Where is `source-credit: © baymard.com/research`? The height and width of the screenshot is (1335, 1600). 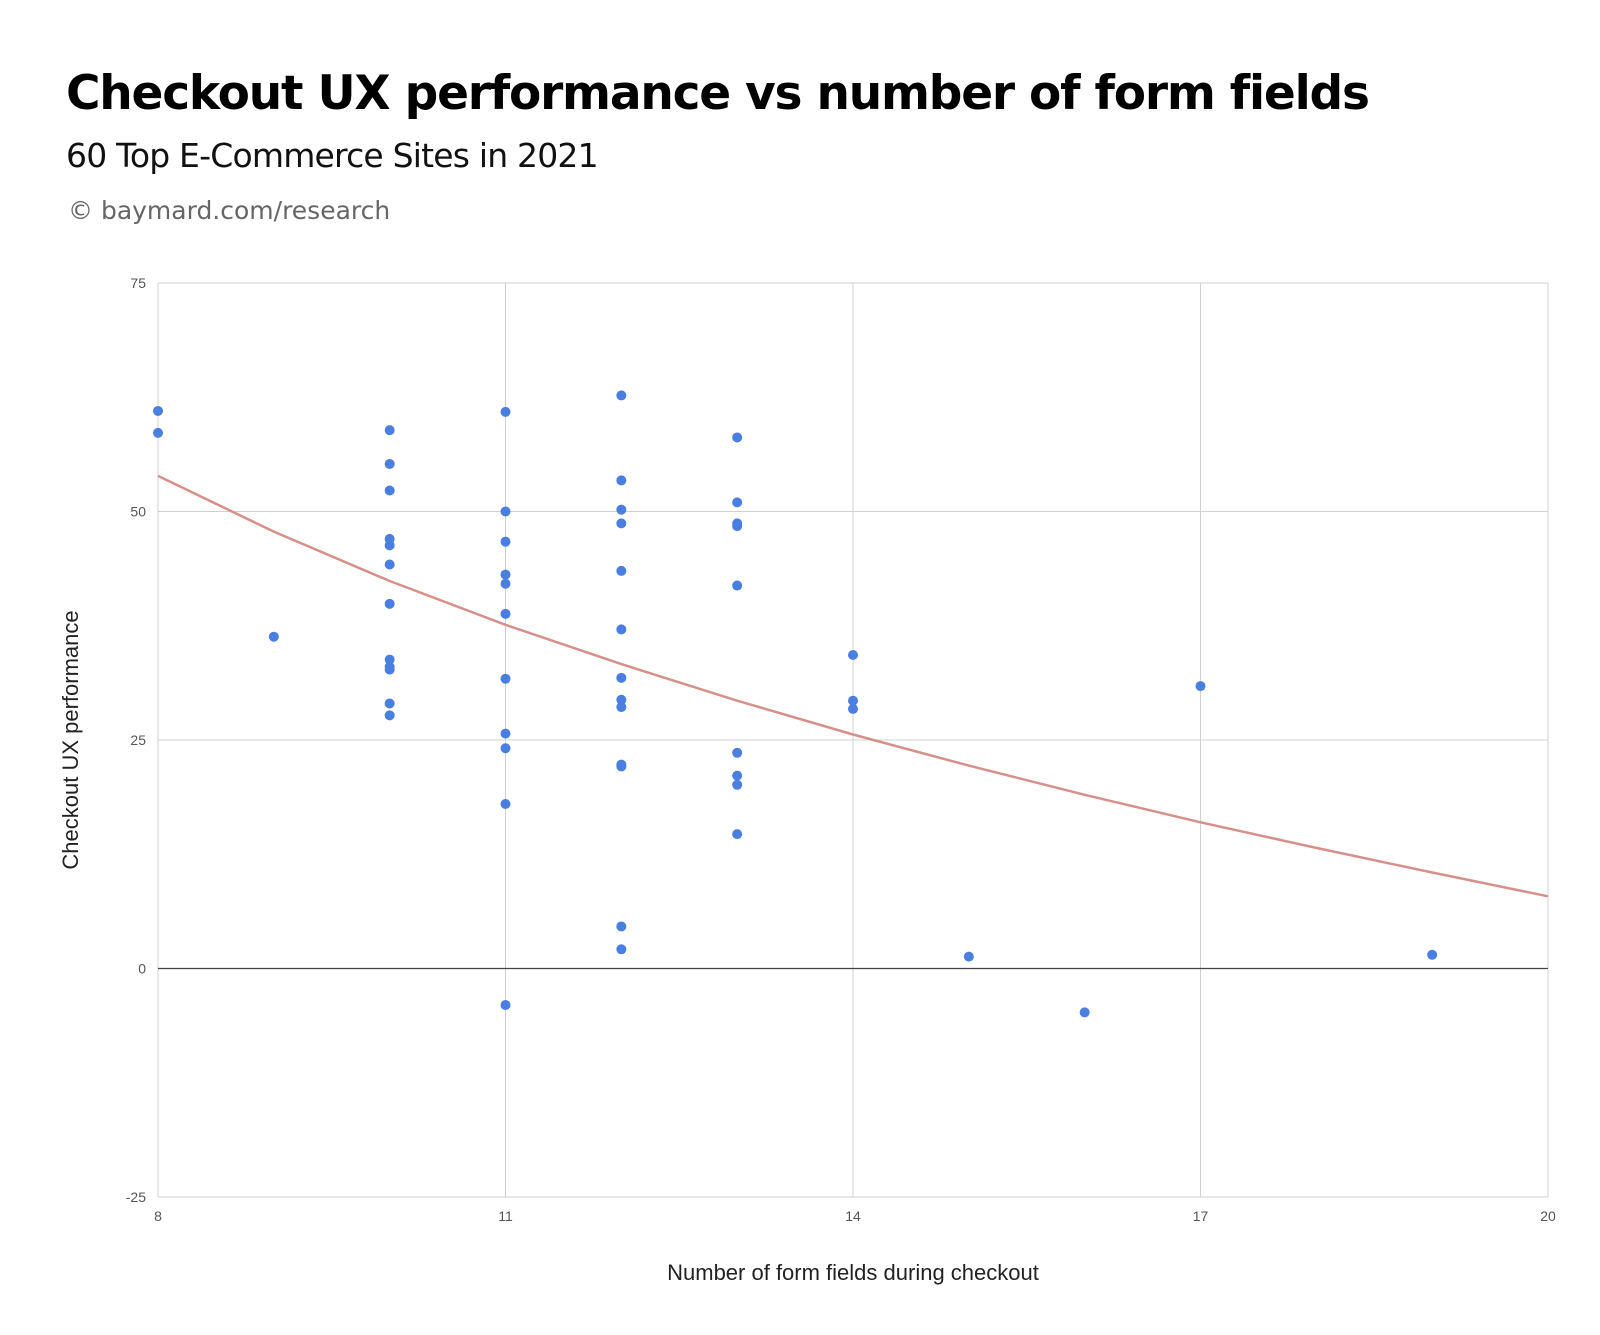 source-credit: © baymard.com/research is located at coordinates (229, 210).